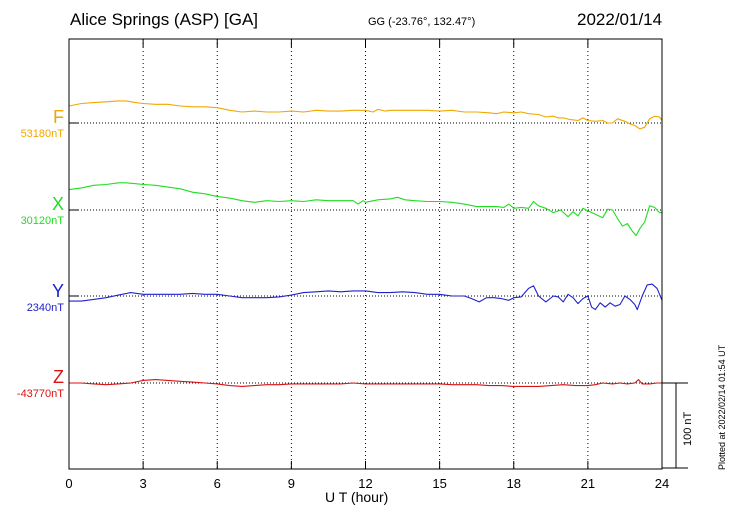 This screenshot has height=520, width=730. Describe the element at coordinates (688, 428) in the screenshot. I see `scale-bar-label: 100 nT` at that location.